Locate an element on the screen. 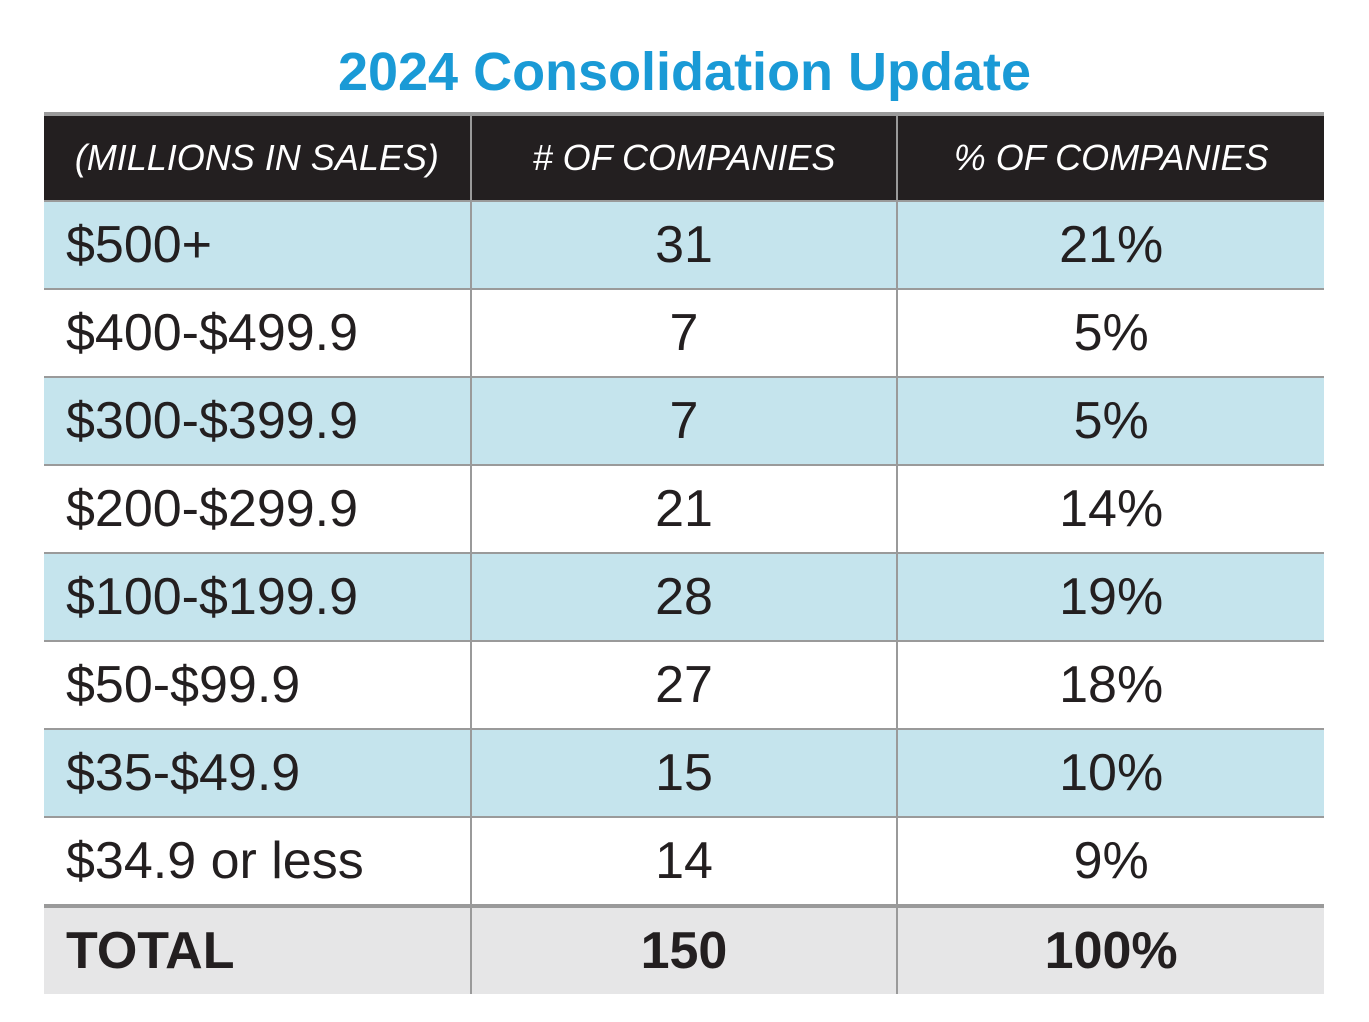 The image size is (1369, 1022). cell: $200-$299.9 is located at coordinates (257, 509).